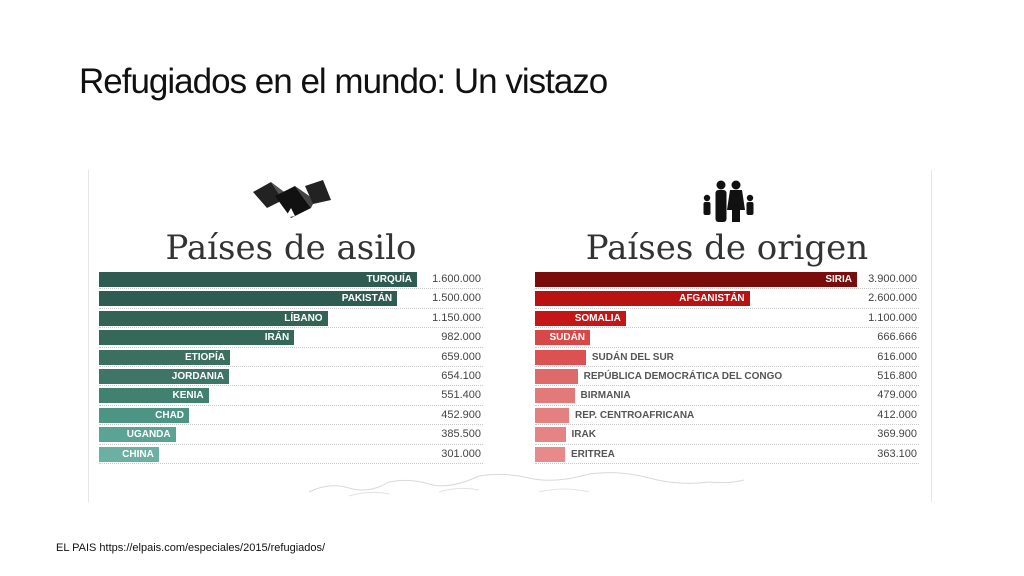 The height and width of the screenshot is (576, 1024). What do you see at coordinates (197, 376) in the screenshot?
I see `bar-category-label: JORDANIA` at bounding box center [197, 376].